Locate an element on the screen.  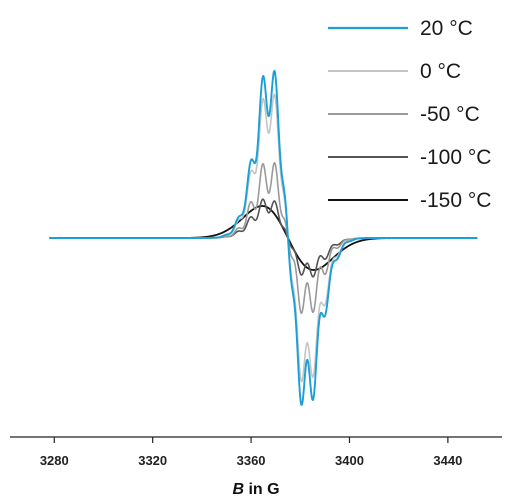
legend-label: 0 °C is located at coordinates (440, 71).